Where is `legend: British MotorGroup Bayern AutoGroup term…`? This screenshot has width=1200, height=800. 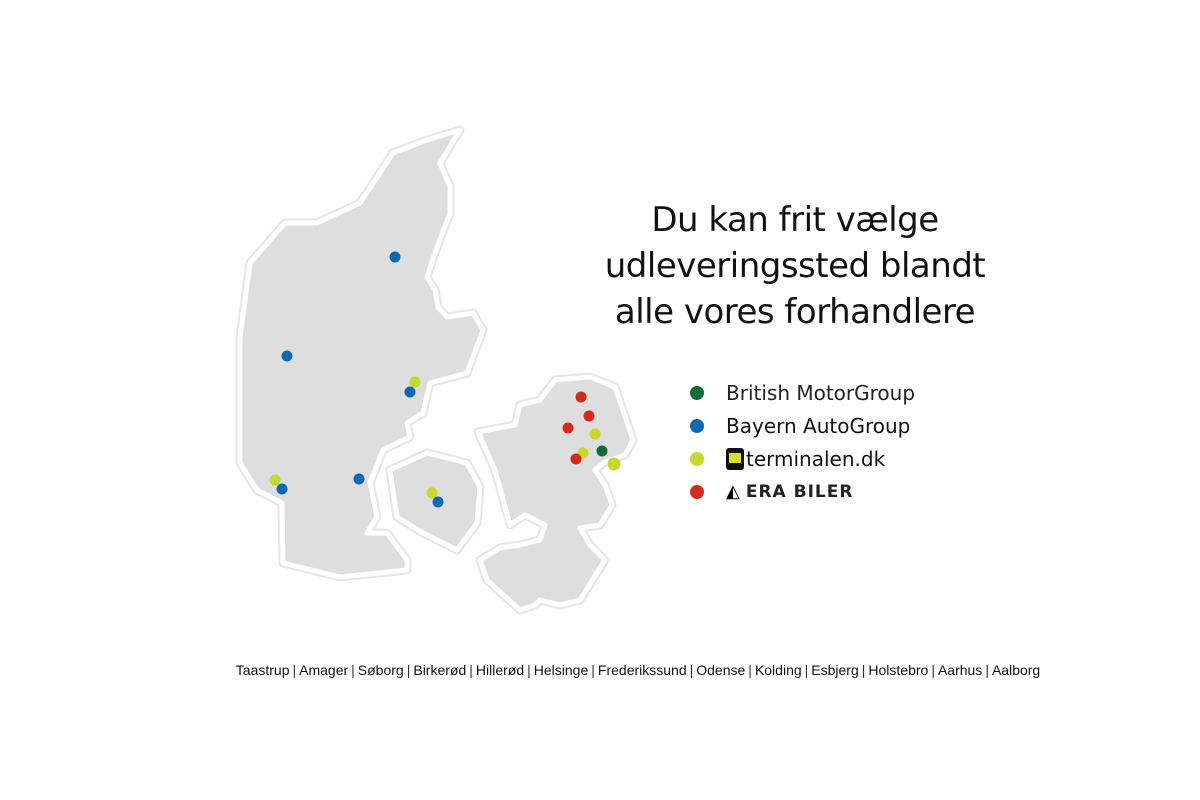
legend: British MotorGroup Bayern AutoGroup term… is located at coordinates (802, 442).